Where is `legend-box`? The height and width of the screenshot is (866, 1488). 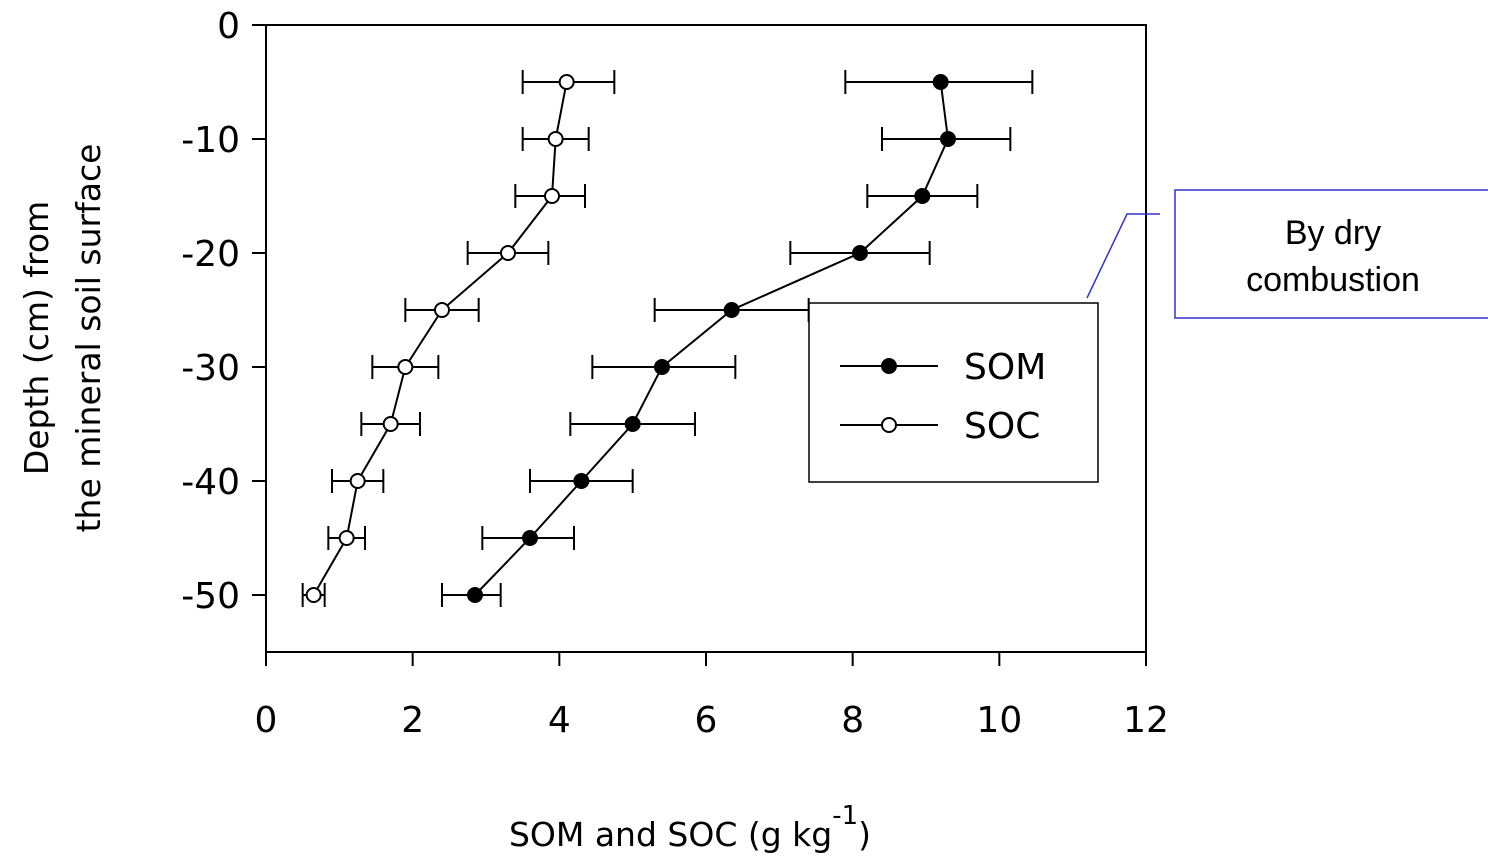
legend-box is located at coordinates (953, 392).